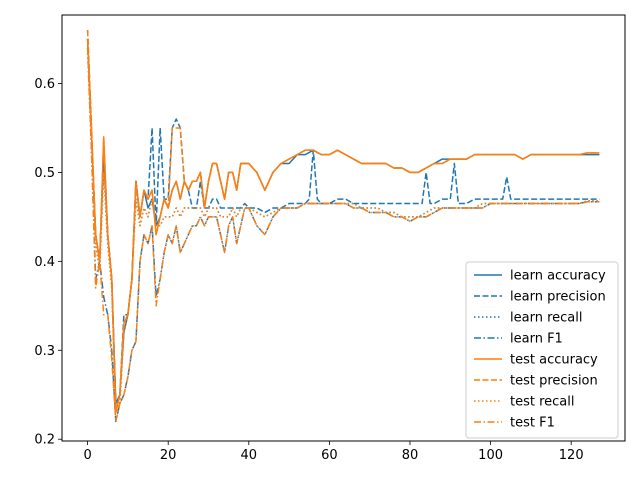 The height and width of the screenshot is (484, 640). What do you see at coordinates (554, 360) in the screenshot?
I see `legend-label: test accuracy` at bounding box center [554, 360].